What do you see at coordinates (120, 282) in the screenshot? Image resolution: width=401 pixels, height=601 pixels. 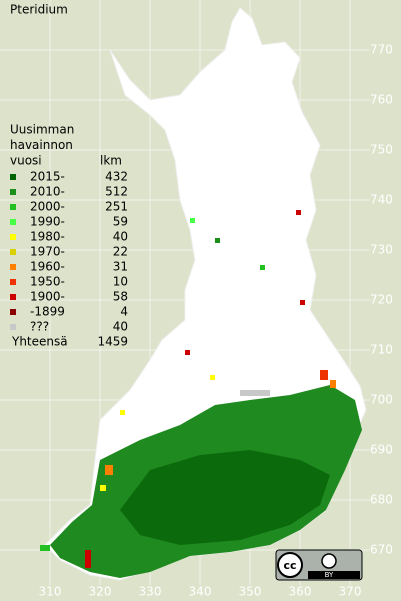 I see `legend-count: 10` at bounding box center [120, 282].